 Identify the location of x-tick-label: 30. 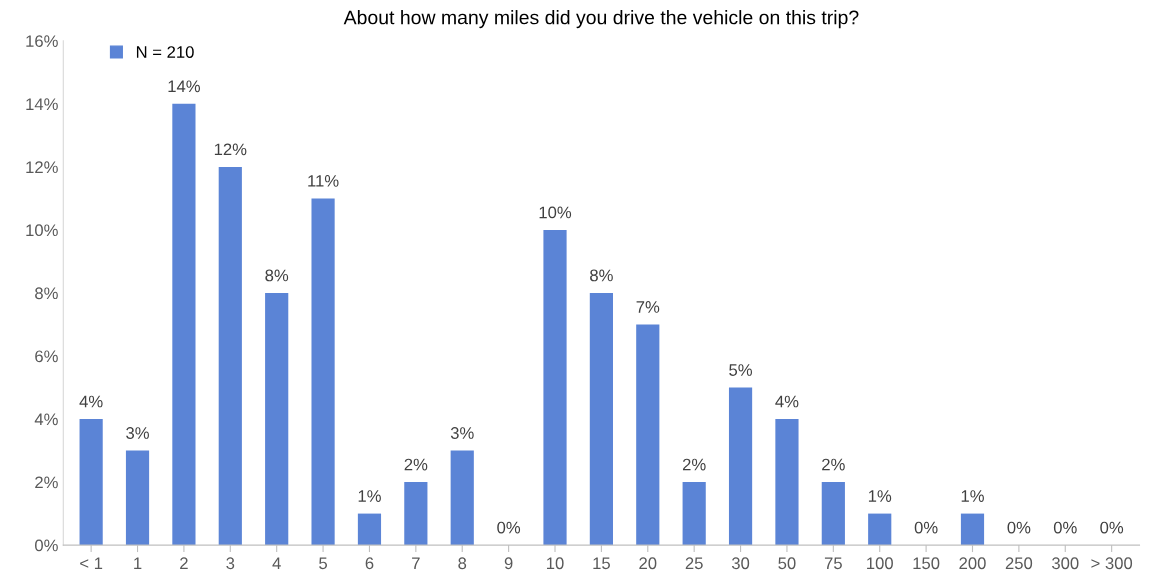
(740, 563).